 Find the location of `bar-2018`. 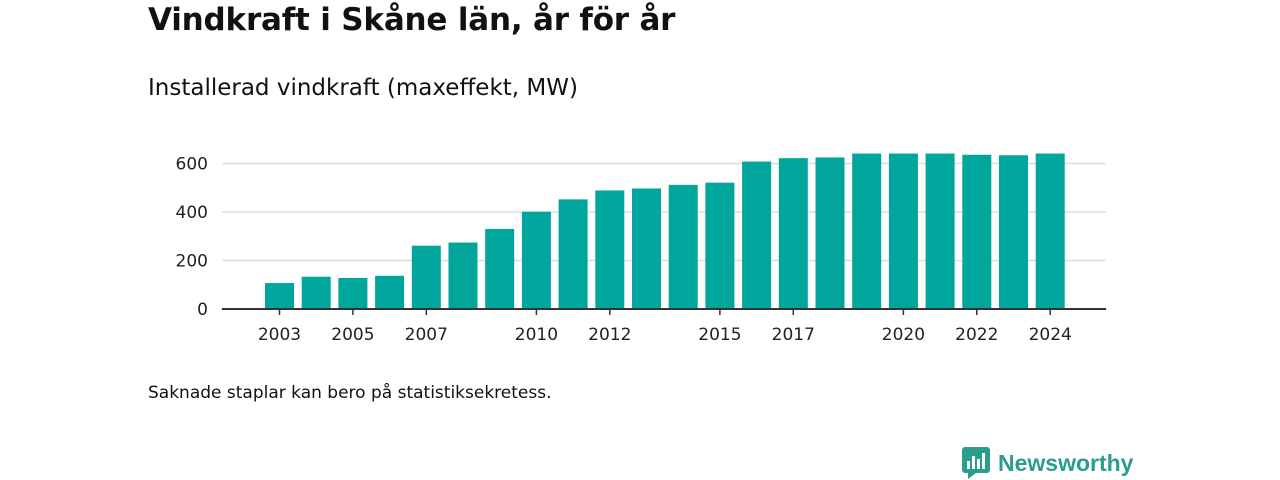

bar-2018 is located at coordinates (830, 233).